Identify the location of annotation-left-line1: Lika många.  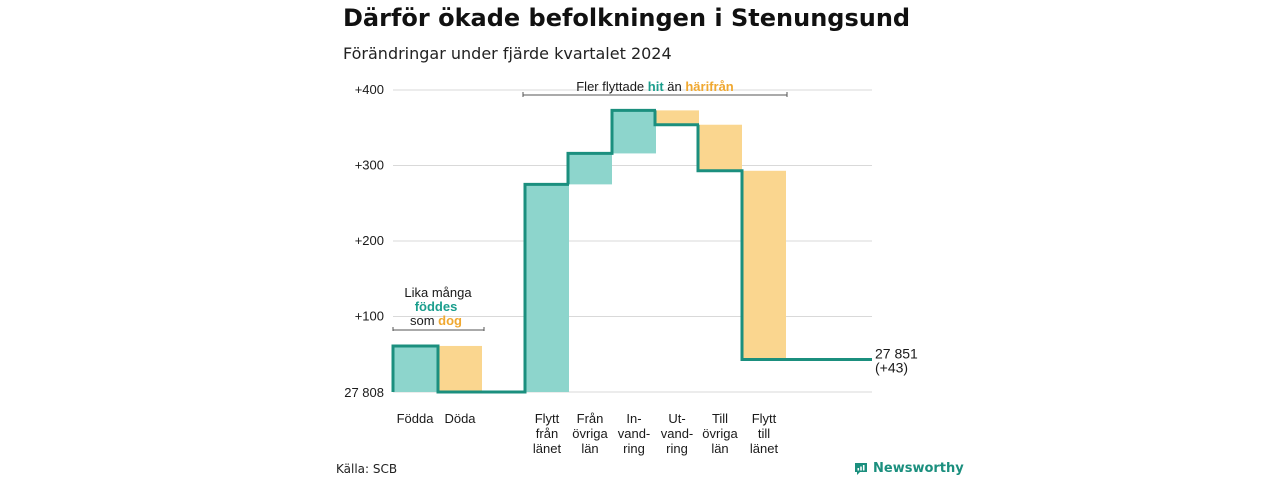
(438, 292).